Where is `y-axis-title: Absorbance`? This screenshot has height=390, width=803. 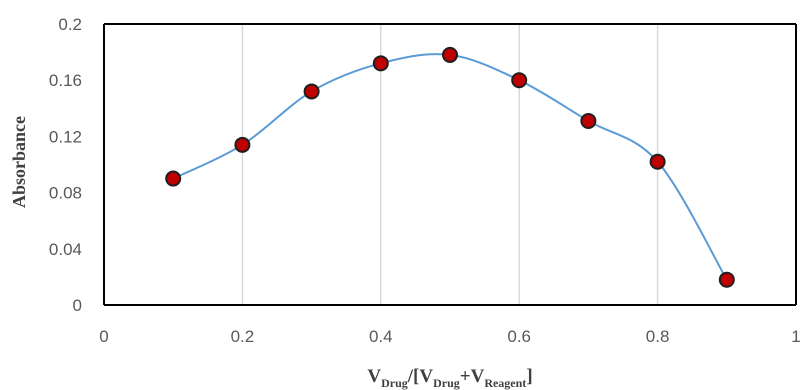 y-axis-title: Absorbance is located at coordinates (19, 162).